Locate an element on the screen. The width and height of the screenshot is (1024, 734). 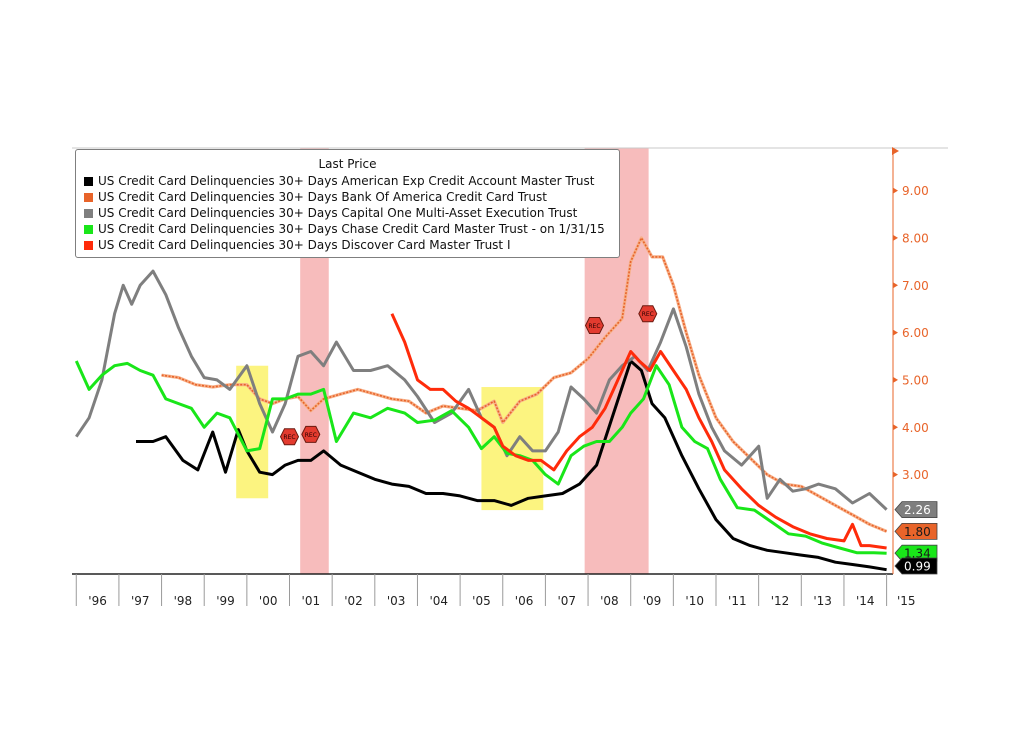
x-tick-label: '97 is located at coordinates (140, 601).